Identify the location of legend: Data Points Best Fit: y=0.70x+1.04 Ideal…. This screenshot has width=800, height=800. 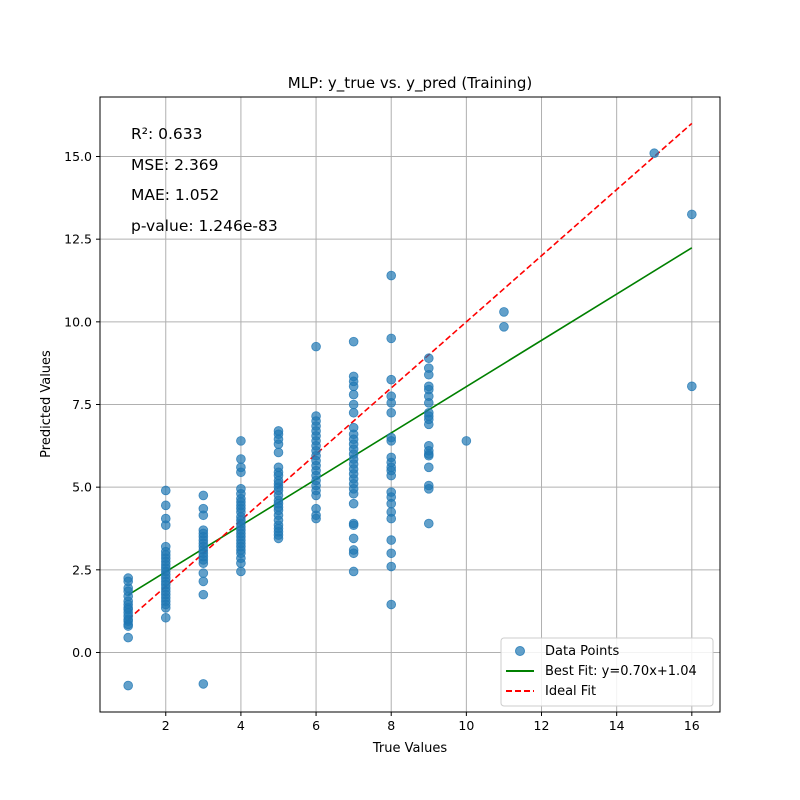
(607, 672).